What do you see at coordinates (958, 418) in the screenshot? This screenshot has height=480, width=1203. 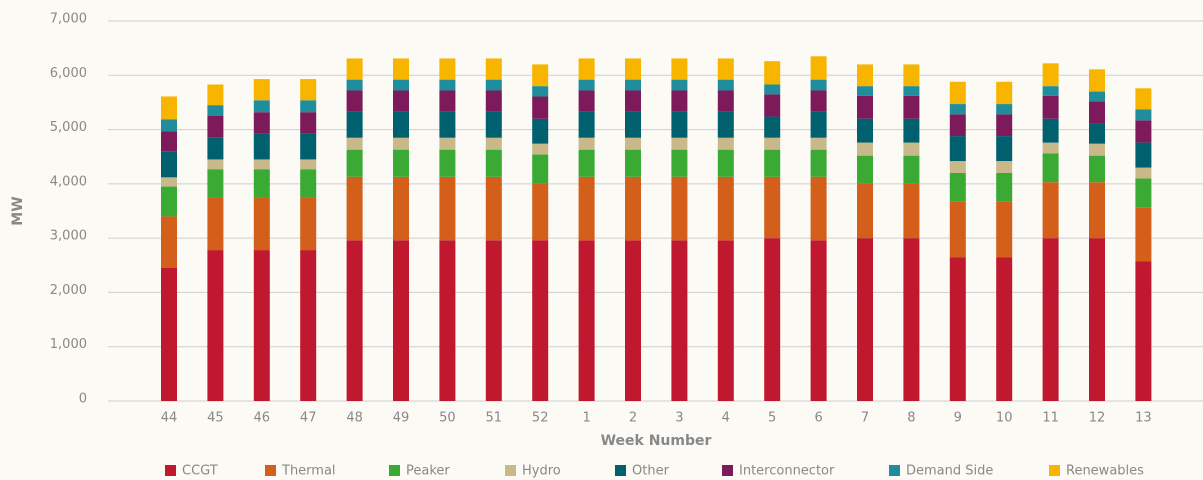 I see `x-tick-label: 9` at bounding box center [958, 418].